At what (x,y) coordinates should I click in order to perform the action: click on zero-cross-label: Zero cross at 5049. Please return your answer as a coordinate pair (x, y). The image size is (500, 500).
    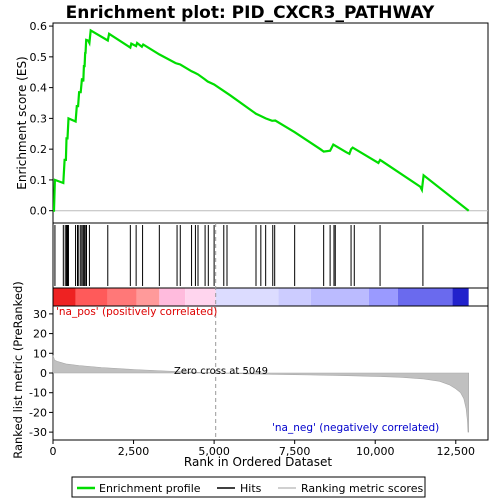
    Looking at the image, I should click on (221, 371).